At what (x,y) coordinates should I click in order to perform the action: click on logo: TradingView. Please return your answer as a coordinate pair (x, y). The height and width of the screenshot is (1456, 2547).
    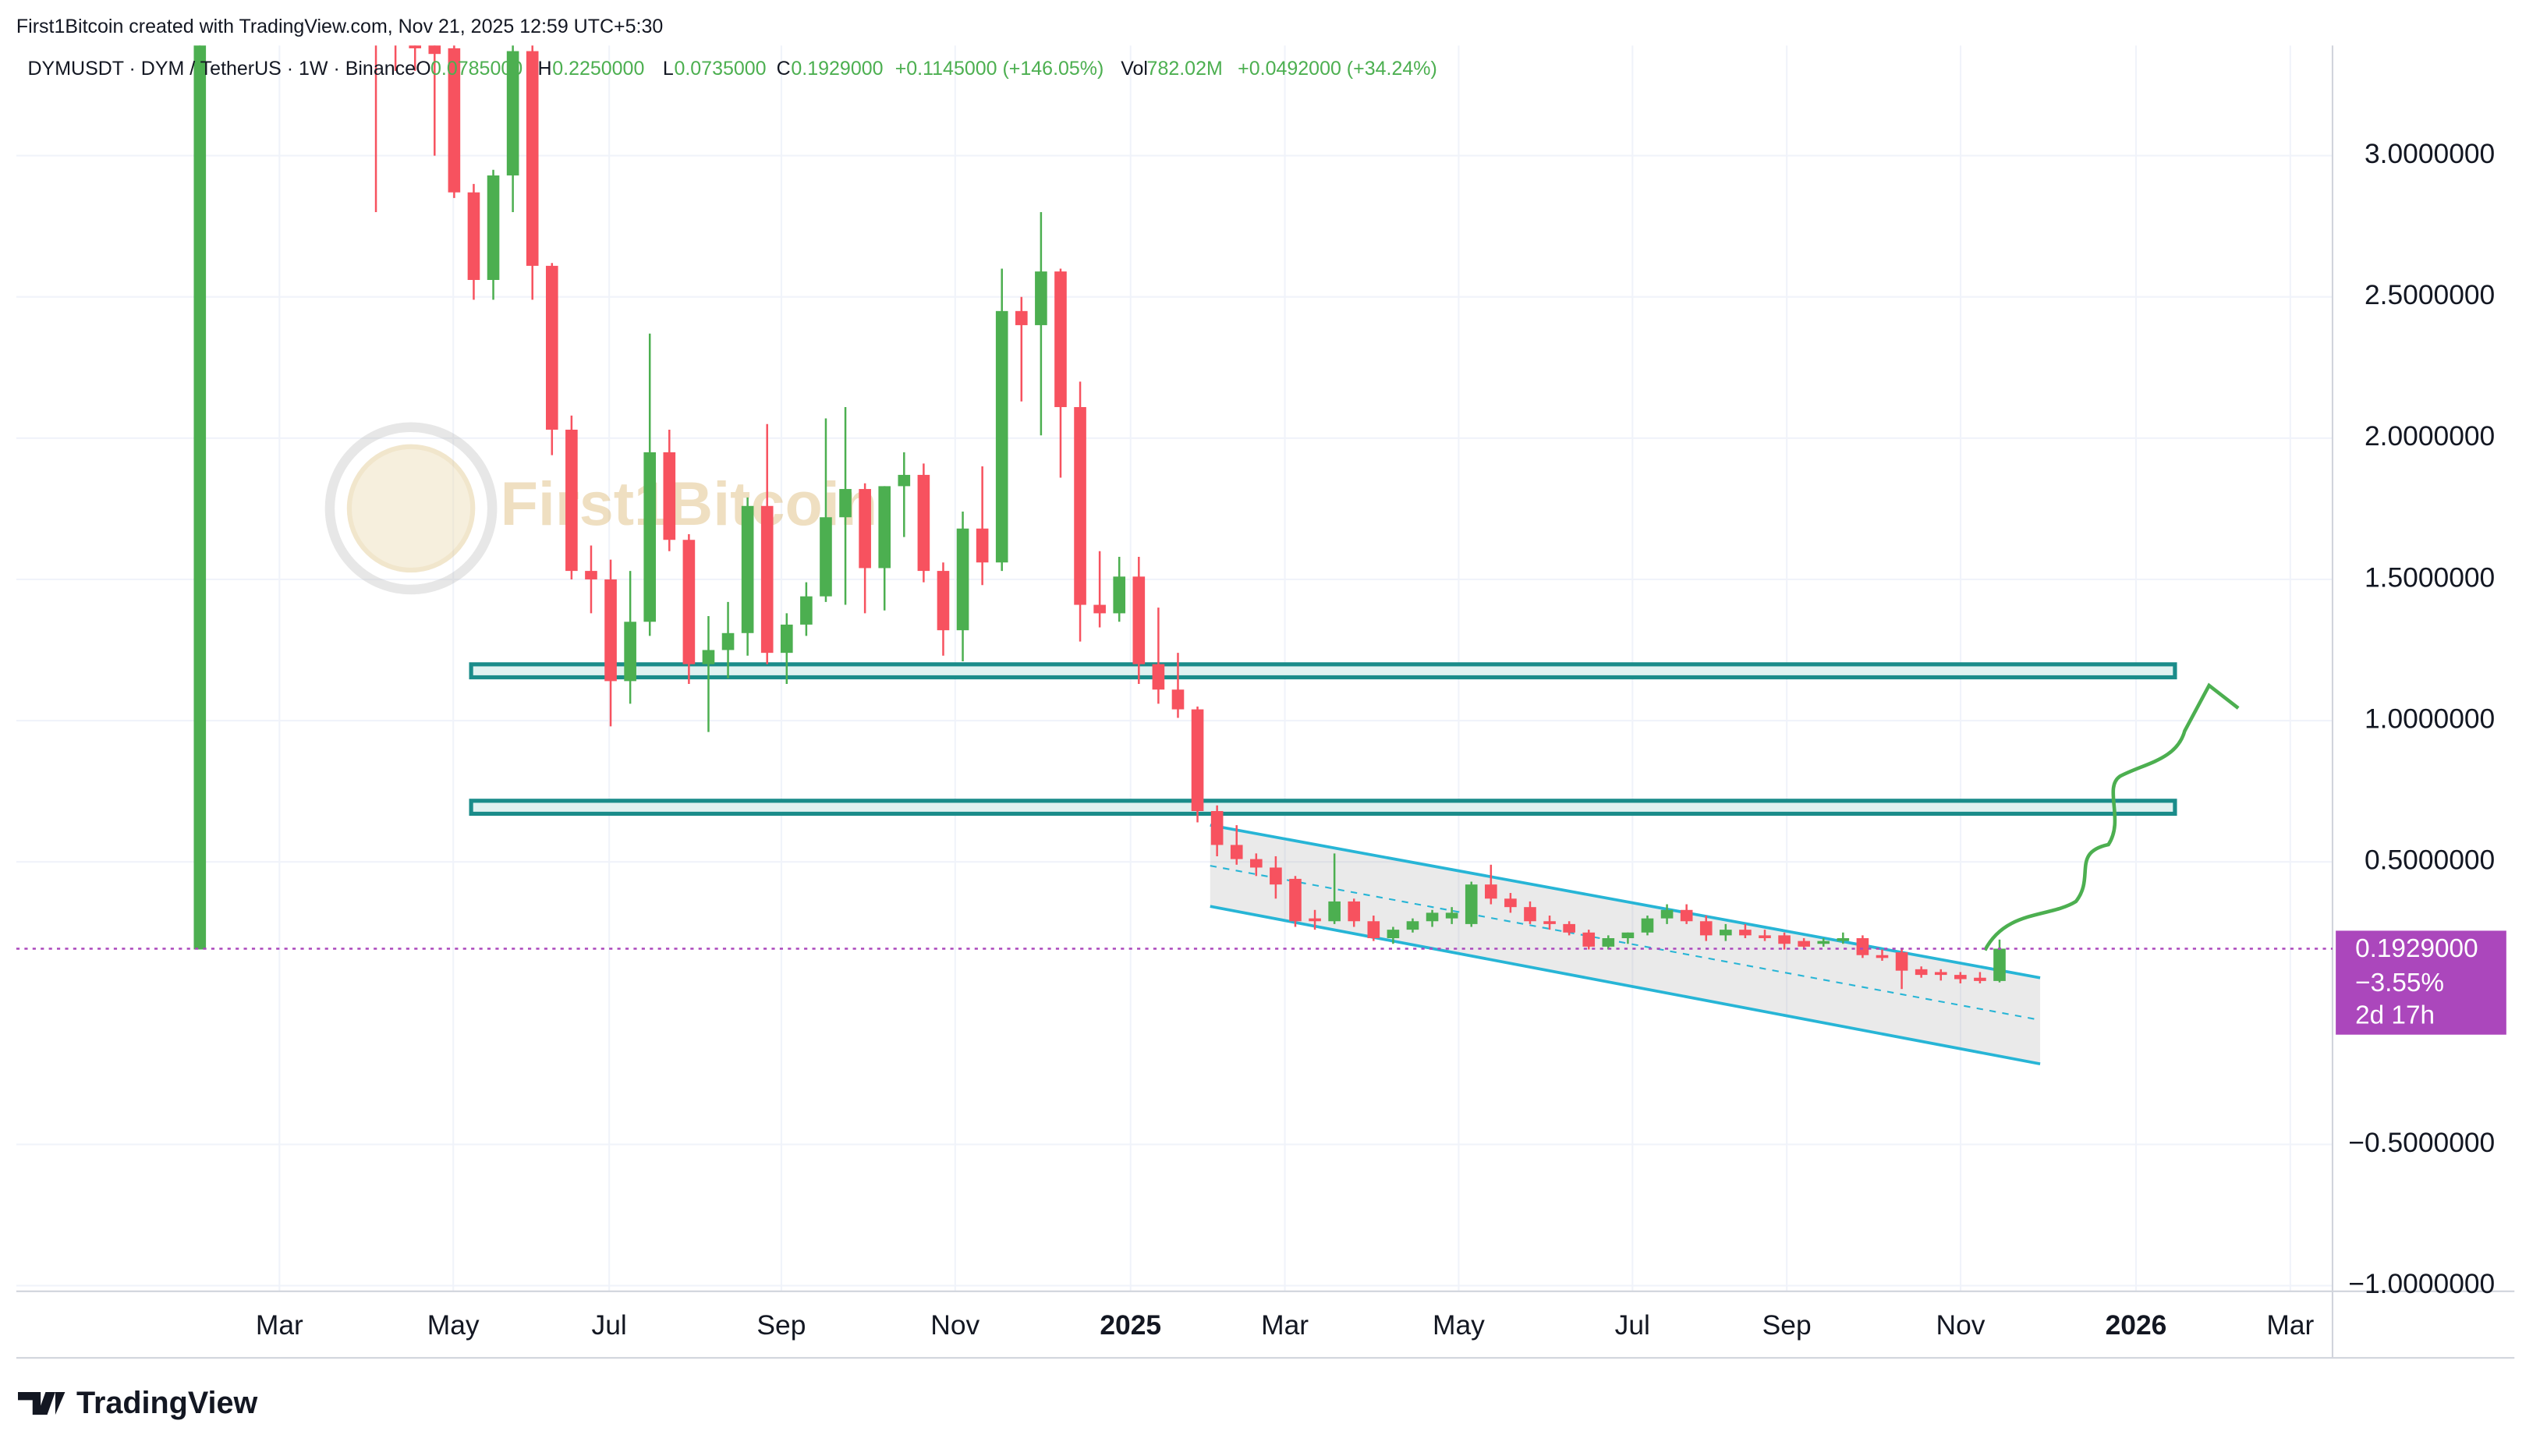
    Looking at the image, I should click on (138, 1403).